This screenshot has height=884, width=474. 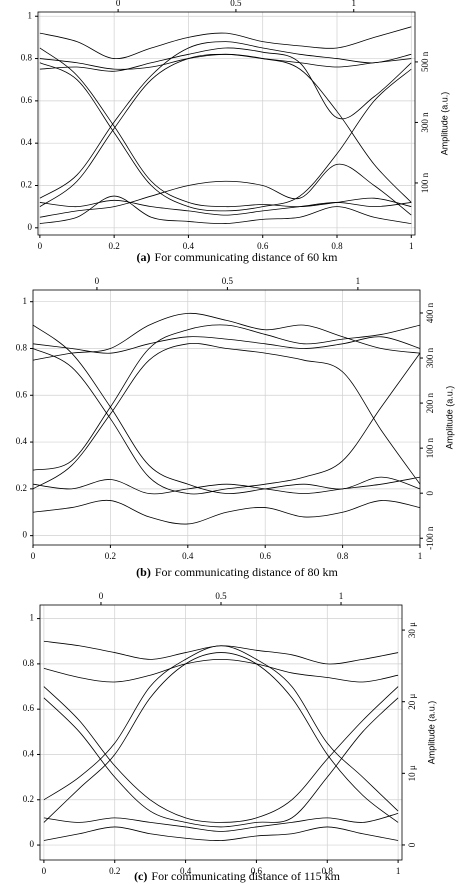 I want to click on y2-tick-label: 10 μ, so click(x=412, y=773).